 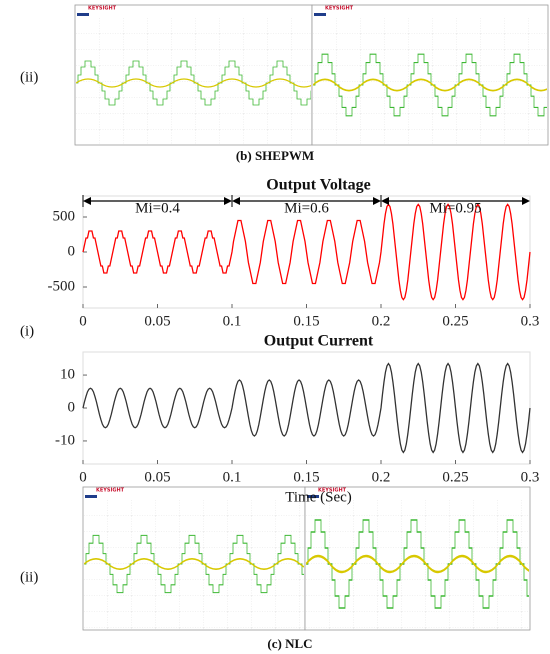 I want to click on scope-top-left: KEYSIGHT, so click(x=193, y=75).